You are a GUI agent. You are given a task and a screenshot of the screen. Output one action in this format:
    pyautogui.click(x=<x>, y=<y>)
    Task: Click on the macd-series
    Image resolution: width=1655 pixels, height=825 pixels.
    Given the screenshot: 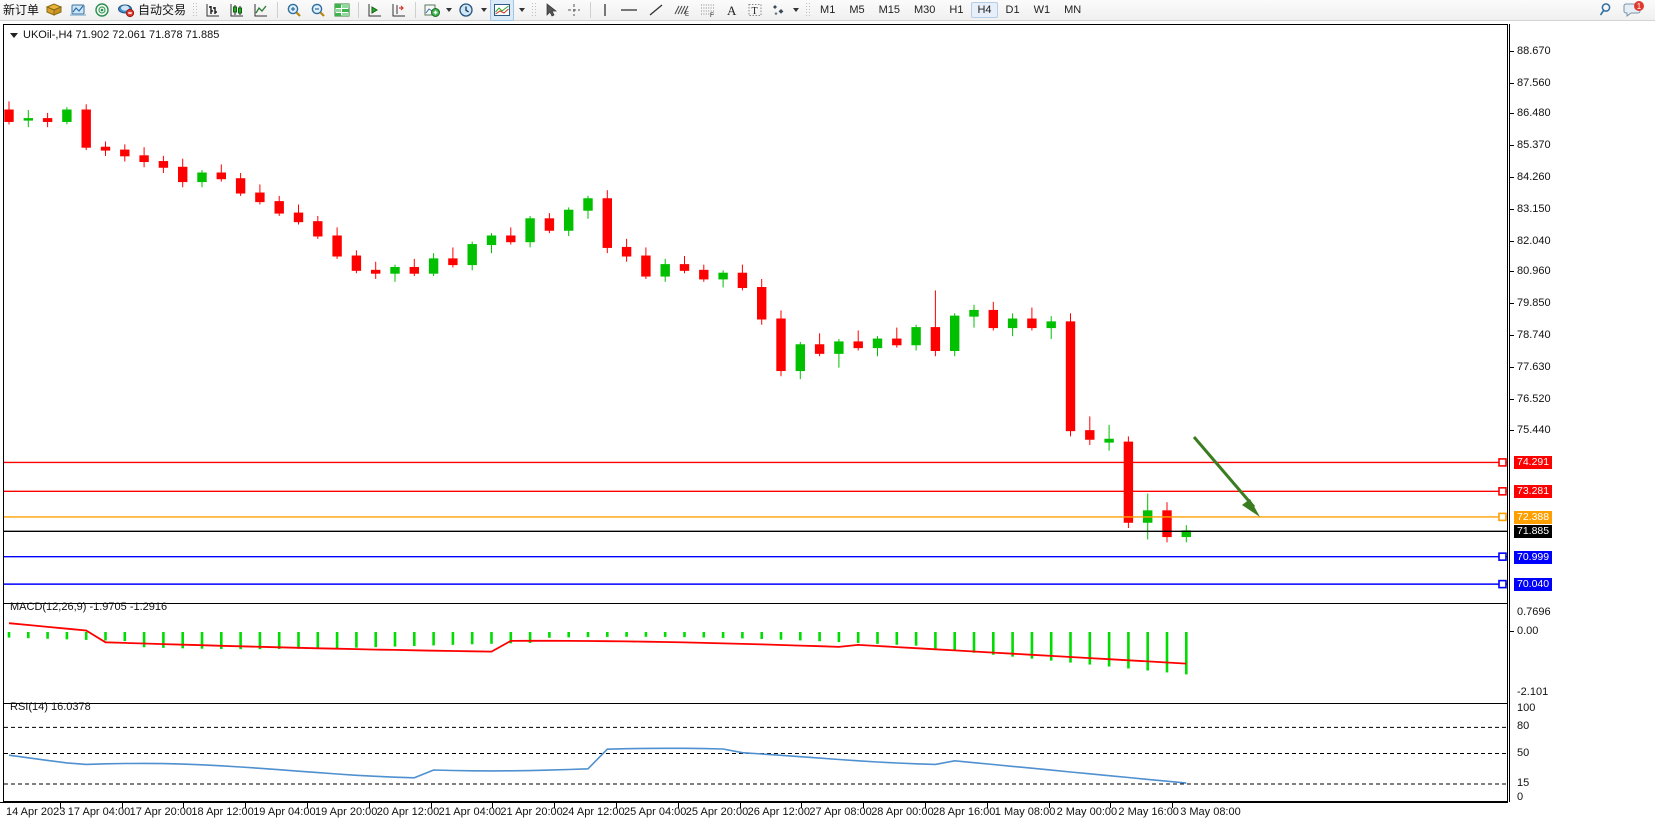 What is the action you would take?
    pyautogui.click(x=597, y=648)
    